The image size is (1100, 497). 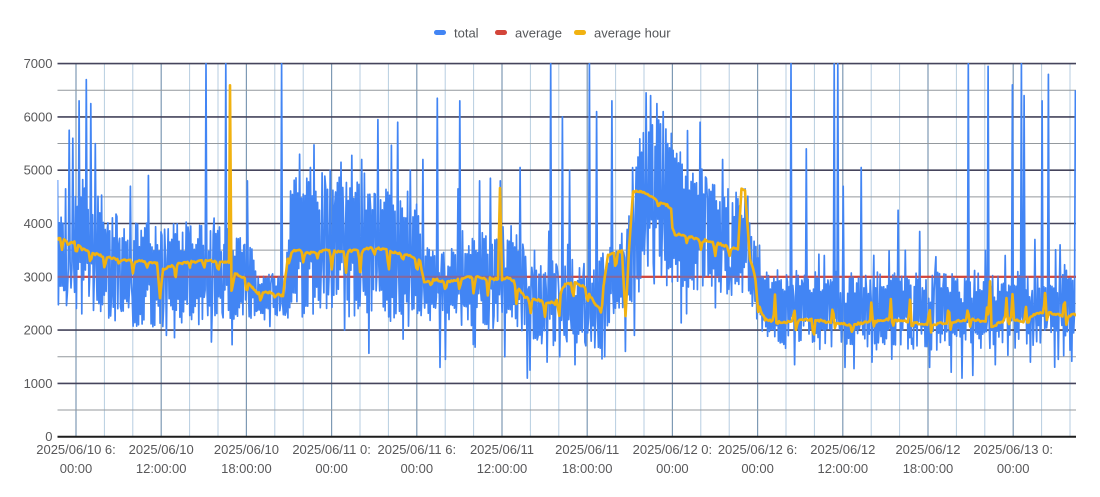 What do you see at coordinates (331, 449) in the screenshot?
I see `svg-text: 2025/06/11 0:` at bounding box center [331, 449].